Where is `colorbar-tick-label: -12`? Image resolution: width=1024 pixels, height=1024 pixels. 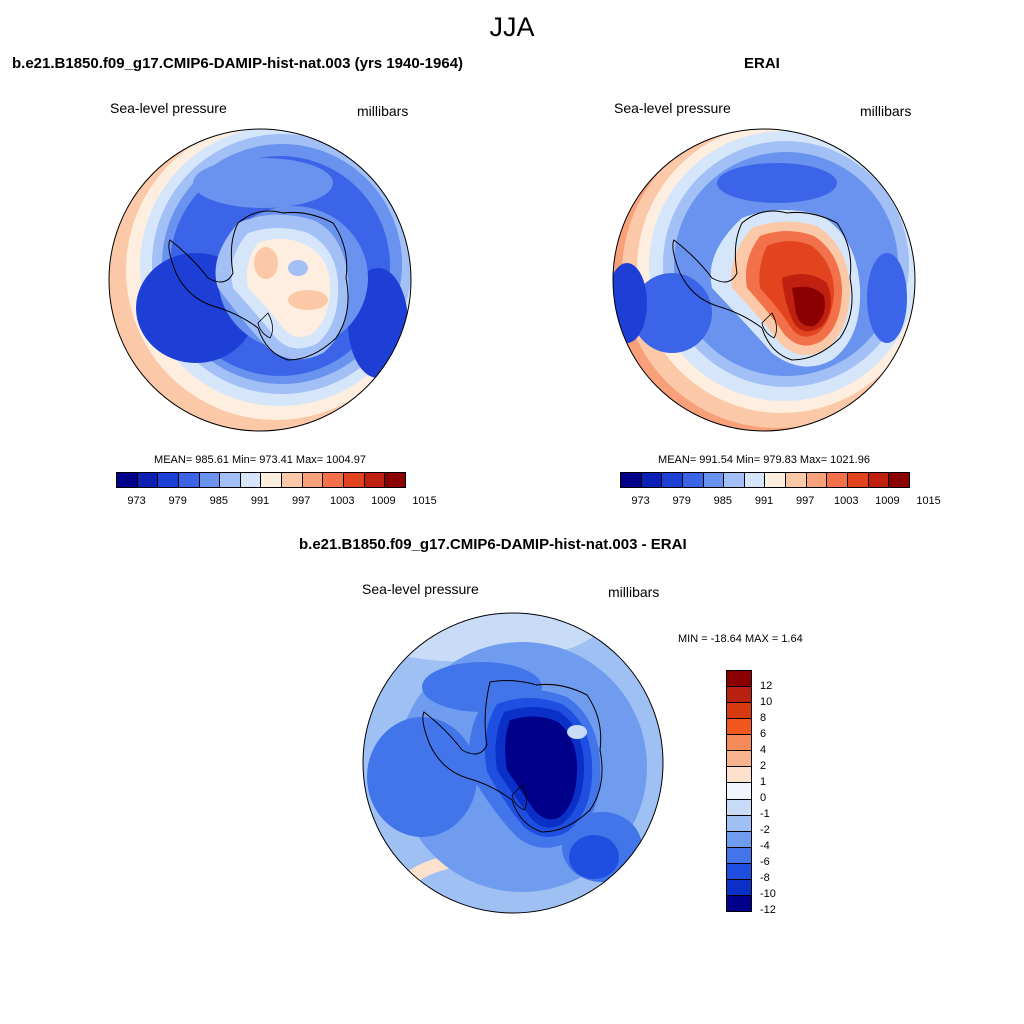
colorbar-tick-label: -12 is located at coordinates (768, 910).